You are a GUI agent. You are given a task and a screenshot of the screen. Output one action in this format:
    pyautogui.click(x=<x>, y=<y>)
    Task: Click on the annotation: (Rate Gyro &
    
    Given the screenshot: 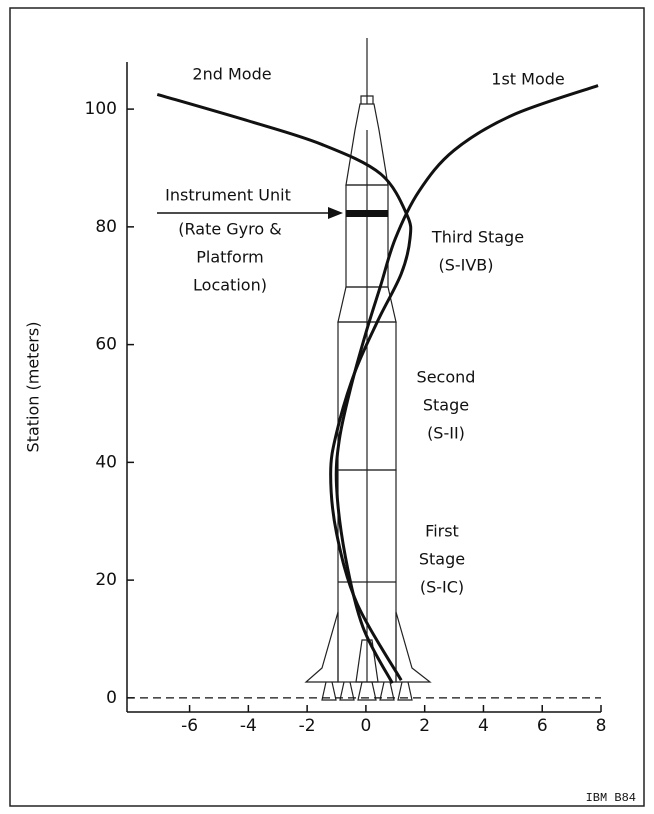 What is the action you would take?
    pyautogui.click(x=229, y=229)
    